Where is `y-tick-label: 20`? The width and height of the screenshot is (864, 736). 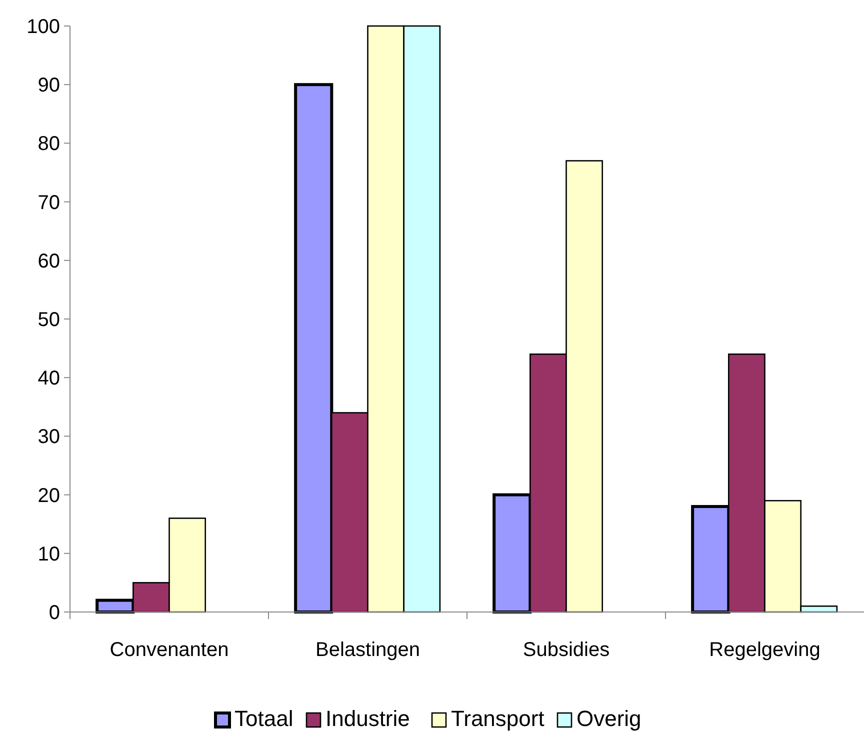
y-tick-label: 20 is located at coordinates (49, 495).